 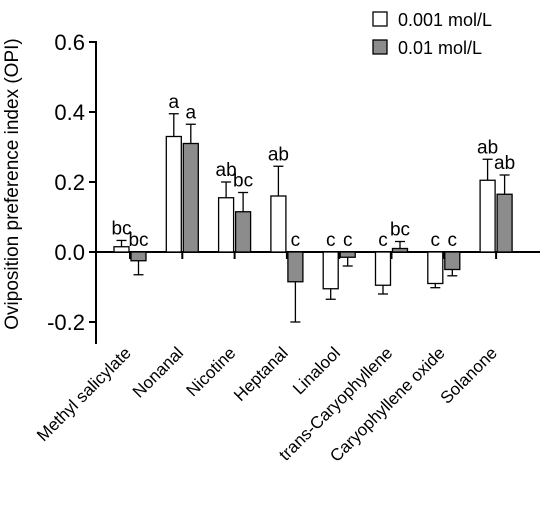 I want to click on legend: 0.001 mol/L 0.01 mol/L, so click(x=432, y=34).